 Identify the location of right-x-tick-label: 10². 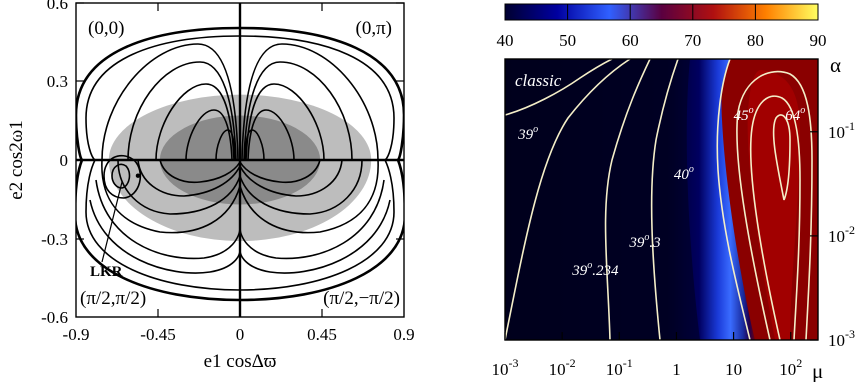
(790, 367).